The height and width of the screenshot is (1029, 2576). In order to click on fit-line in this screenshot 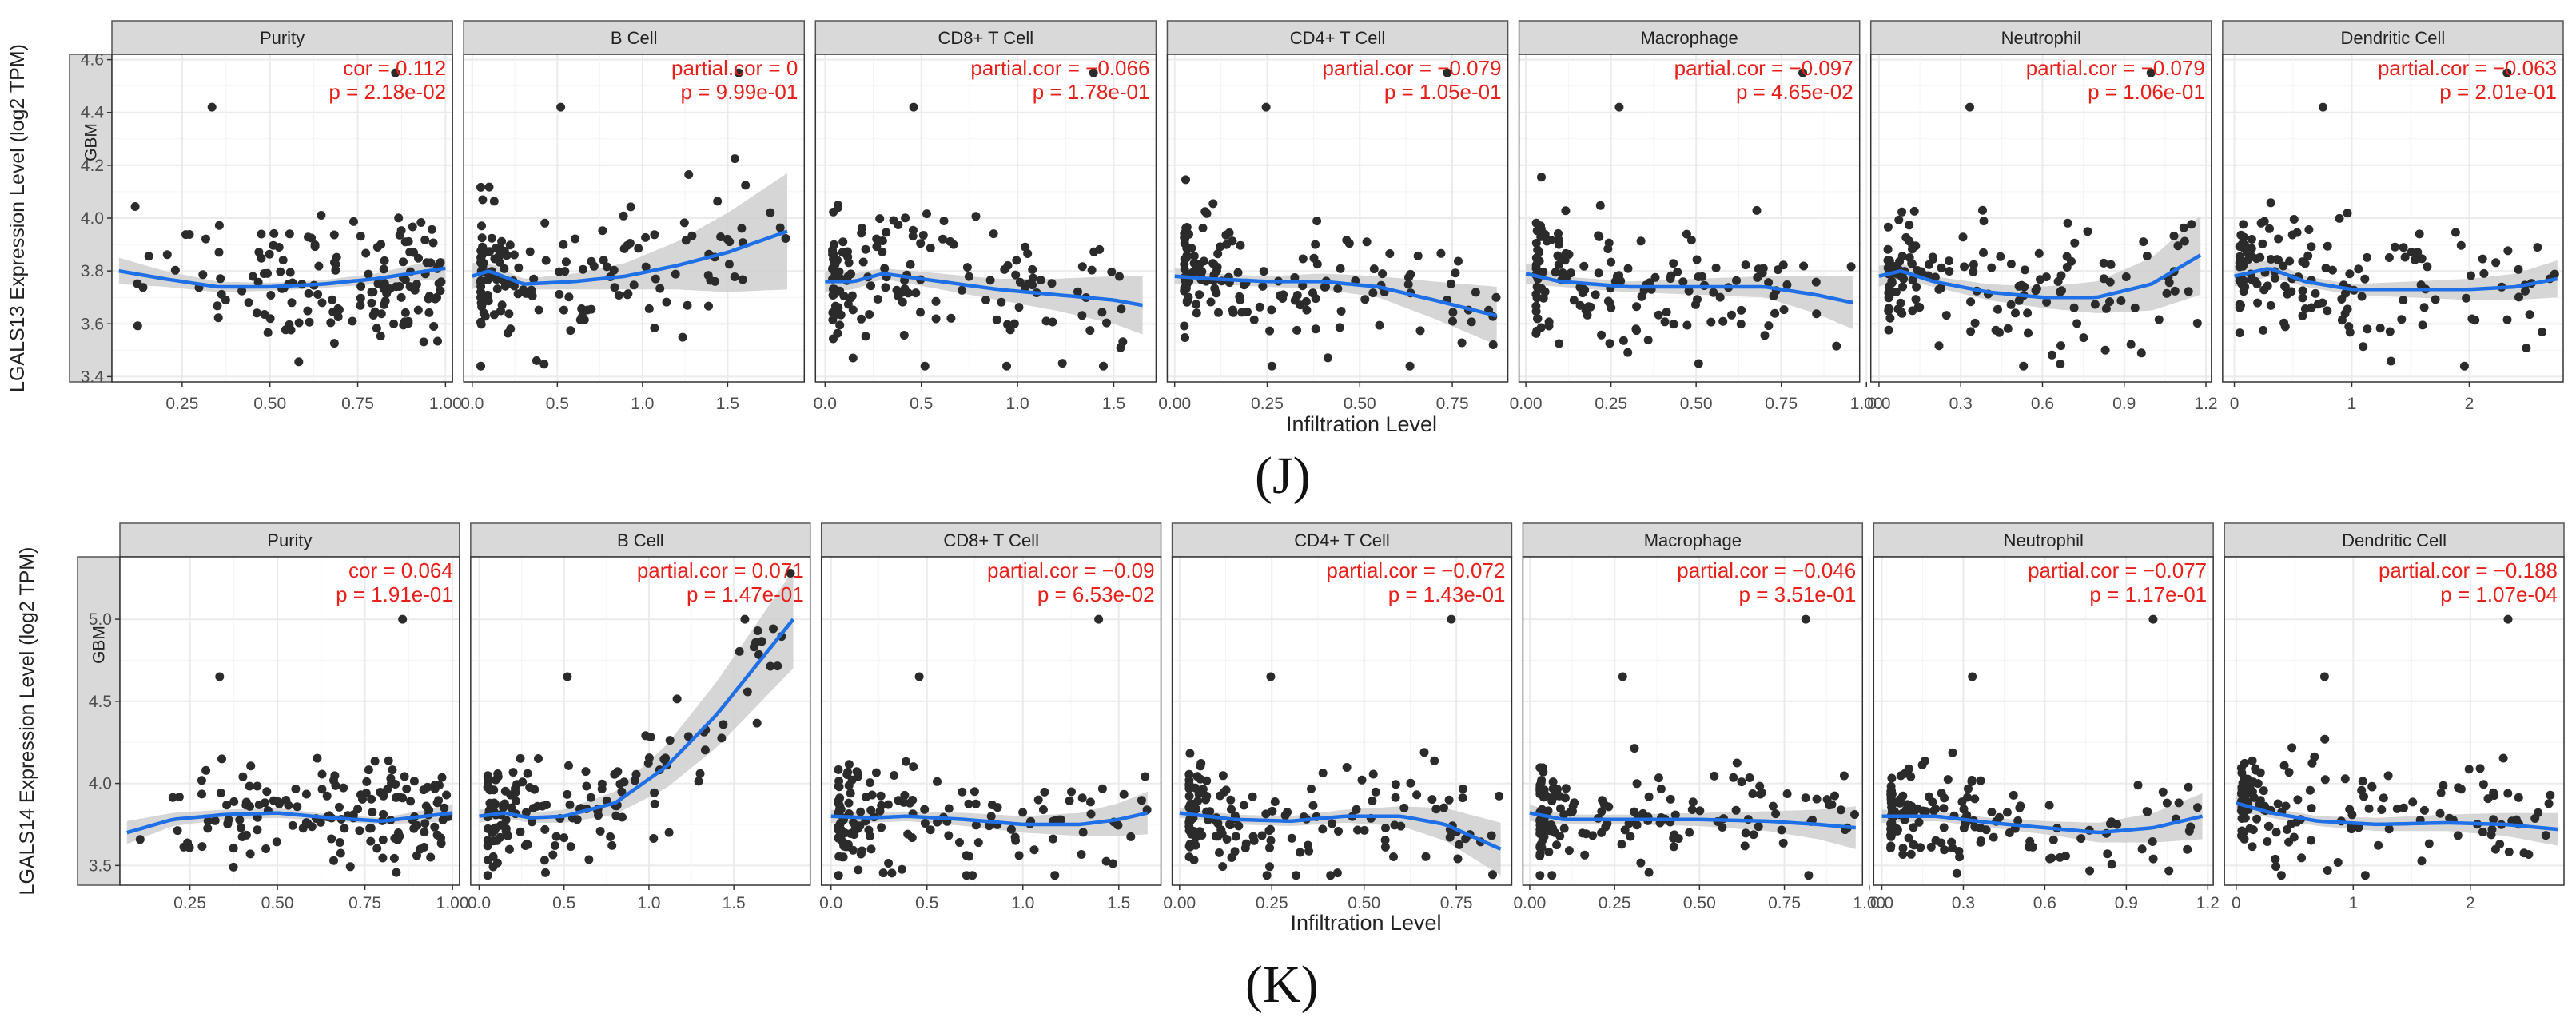, I will do `click(637, 719)`.